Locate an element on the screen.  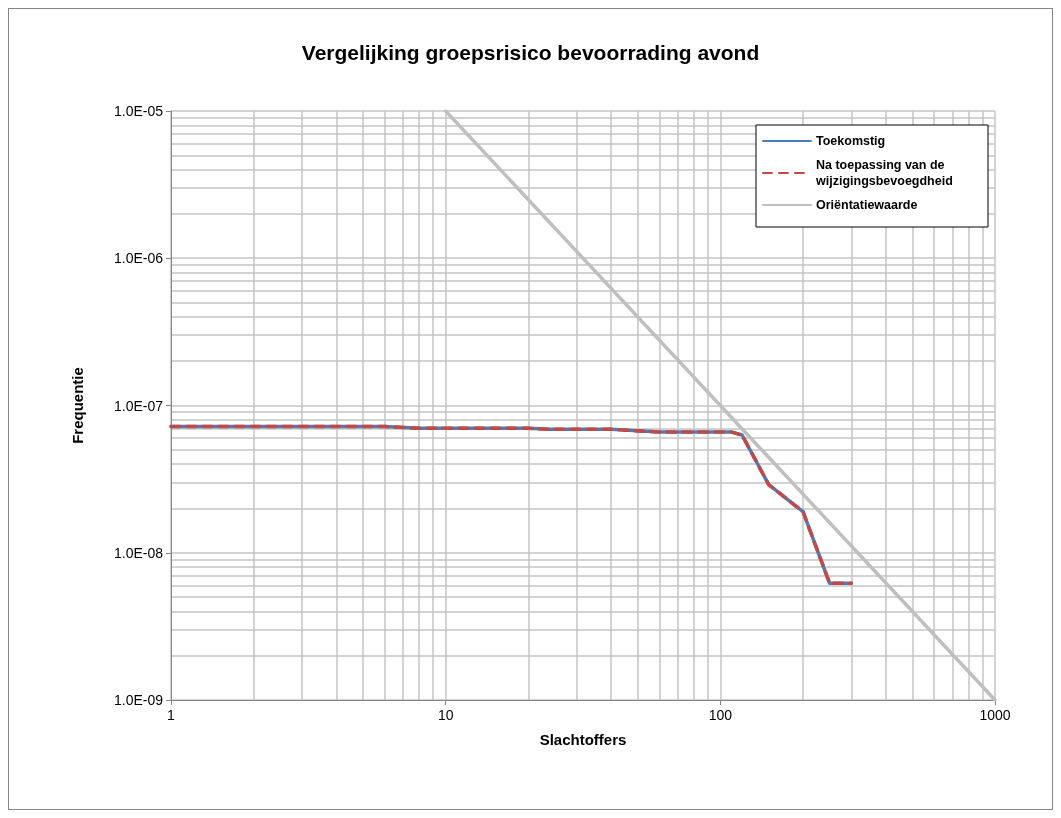
y-tick-label: 1.0E-06 is located at coordinates (138, 258).